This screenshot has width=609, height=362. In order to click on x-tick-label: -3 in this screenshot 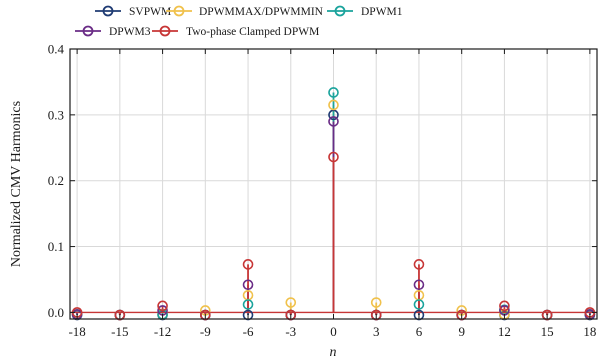, I will do `click(290, 331)`.